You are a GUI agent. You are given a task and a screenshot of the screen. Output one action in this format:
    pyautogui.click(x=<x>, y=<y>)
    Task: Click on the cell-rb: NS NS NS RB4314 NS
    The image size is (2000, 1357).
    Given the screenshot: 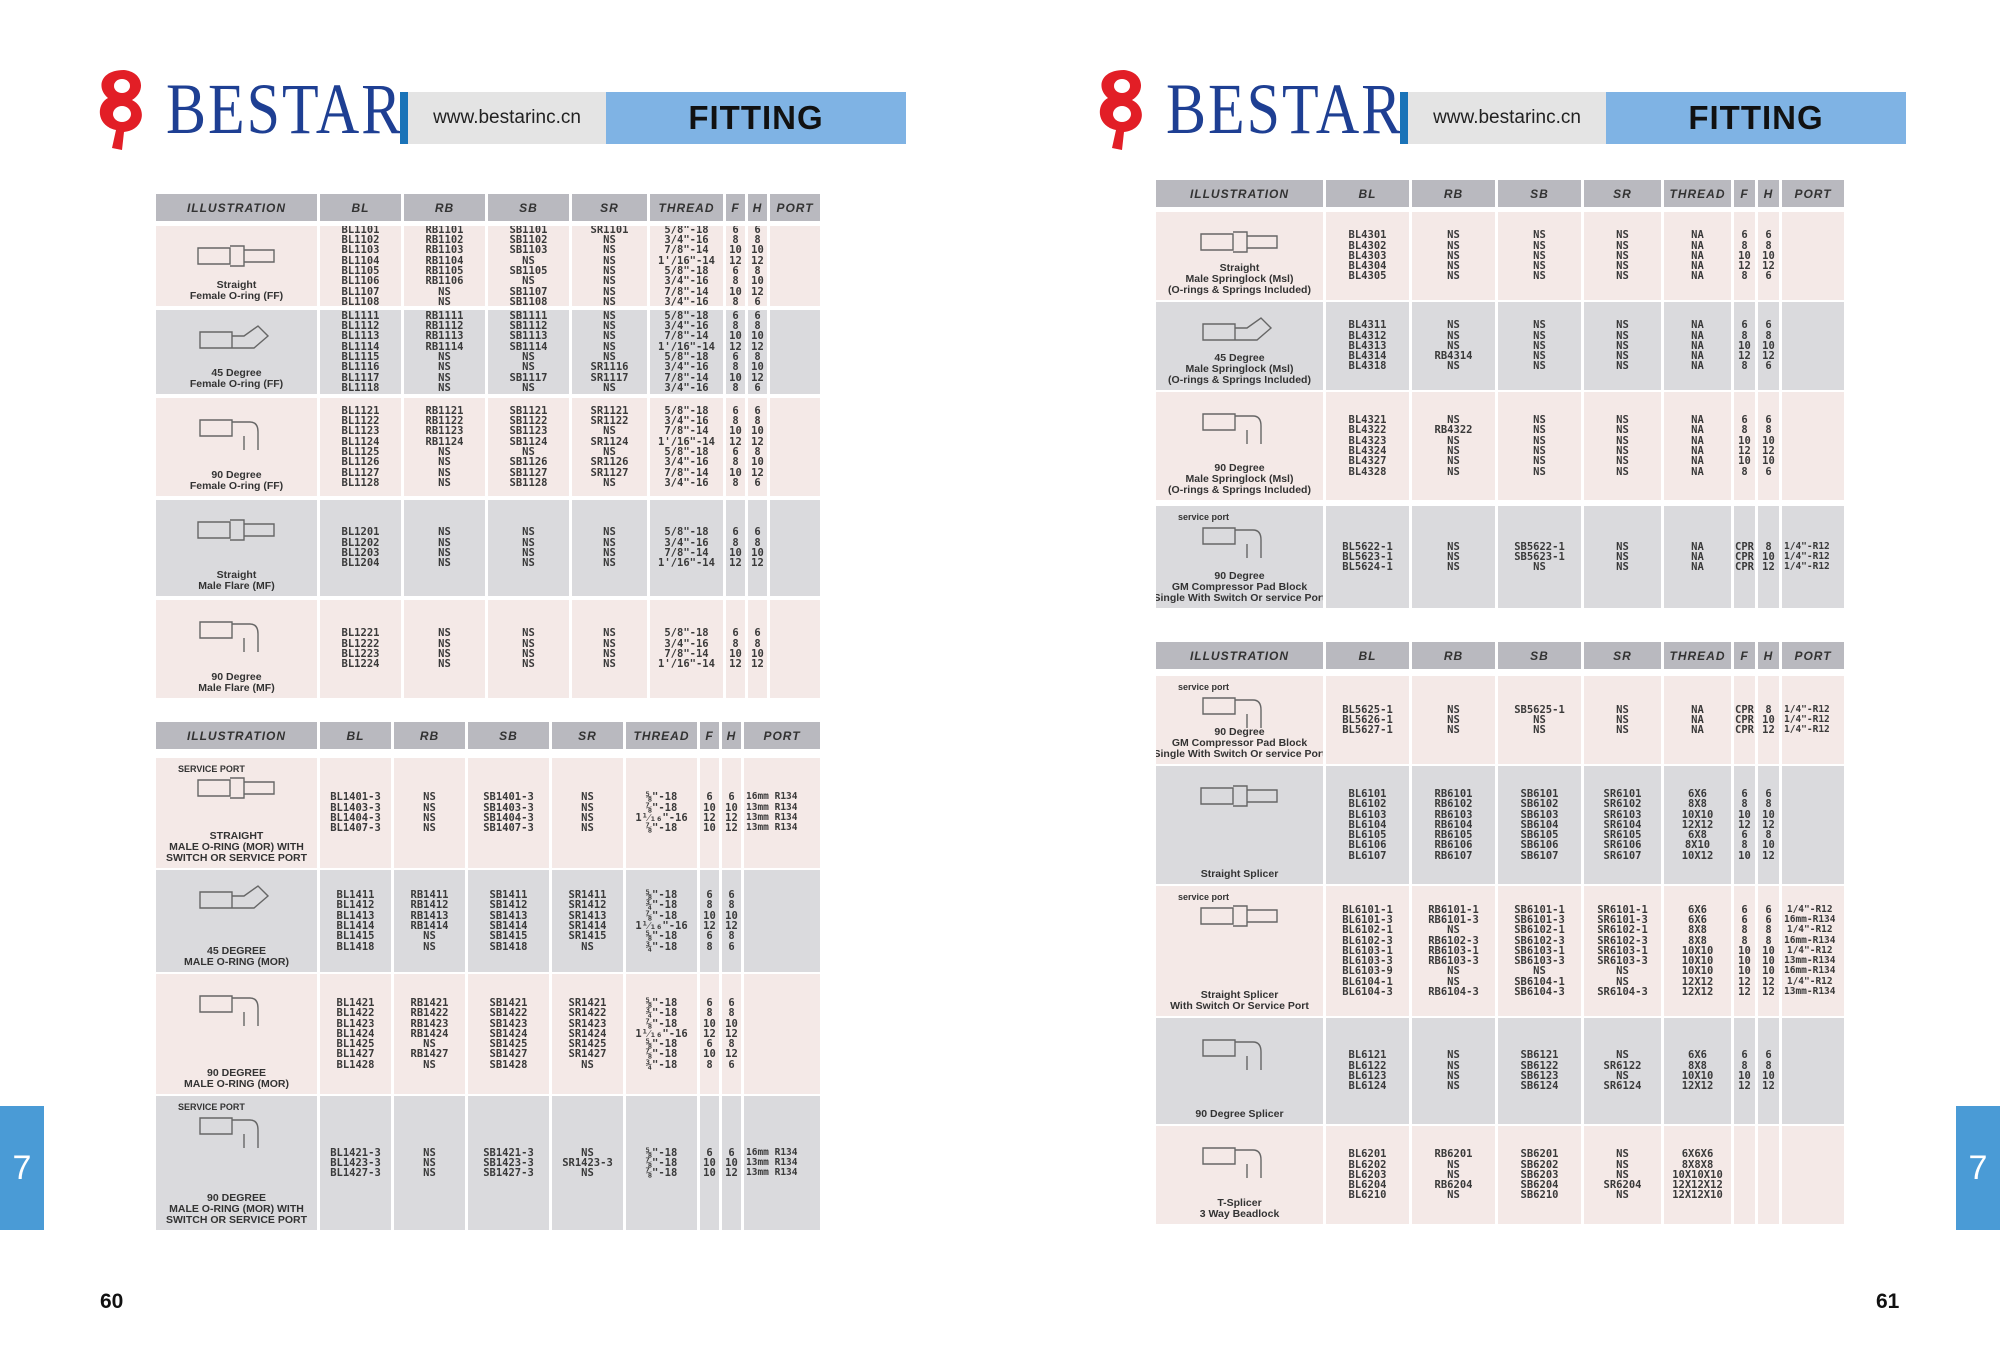 What is the action you would take?
    pyautogui.click(x=1455, y=346)
    